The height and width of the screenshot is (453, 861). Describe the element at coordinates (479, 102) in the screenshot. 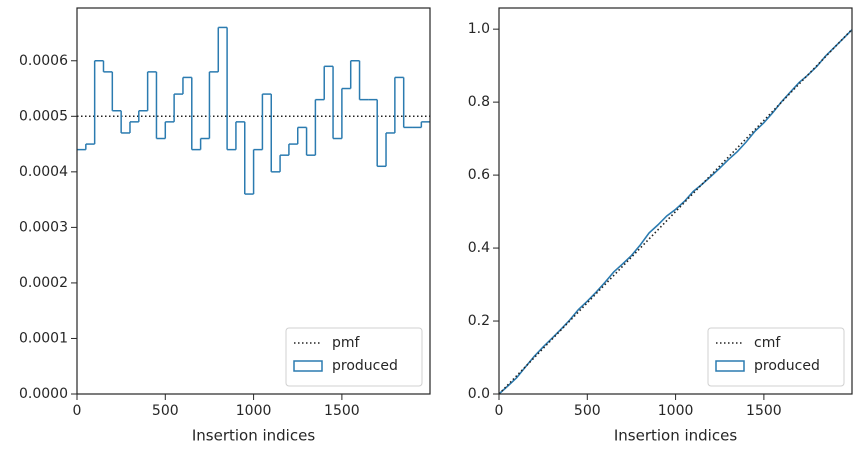

I see `y-tick-label: 0.8` at that location.